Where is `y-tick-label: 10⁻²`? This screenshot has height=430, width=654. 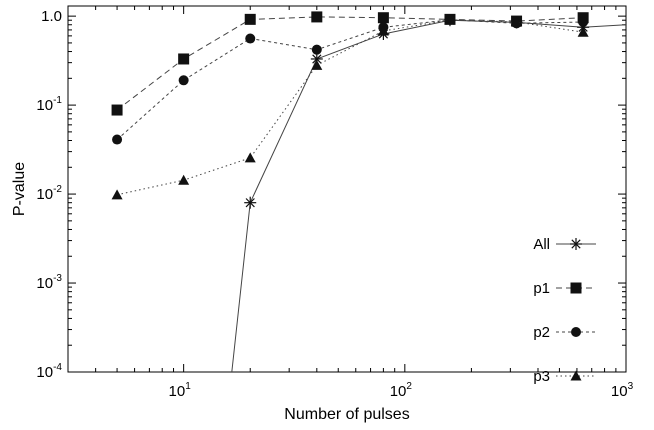 y-tick-label: 10⁻² is located at coordinates (49, 193).